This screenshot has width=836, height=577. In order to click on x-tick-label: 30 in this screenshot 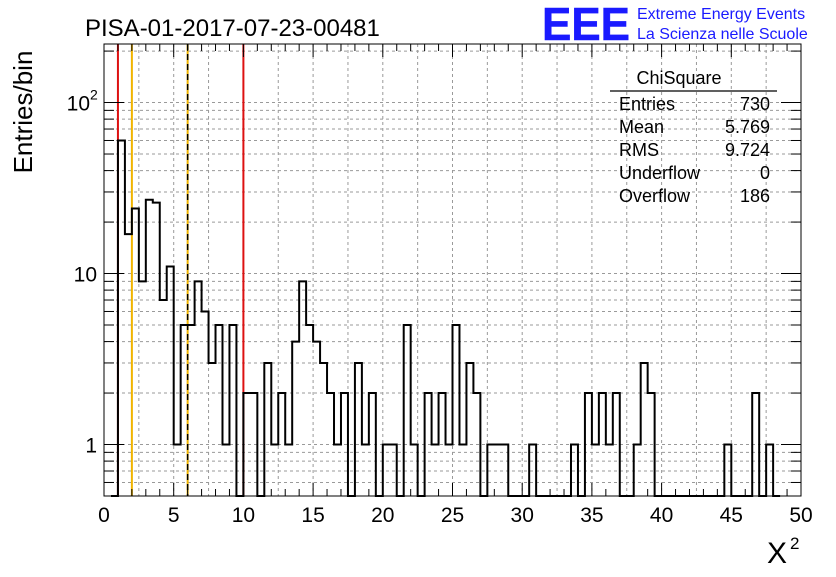, I will do `click(522, 515)`.